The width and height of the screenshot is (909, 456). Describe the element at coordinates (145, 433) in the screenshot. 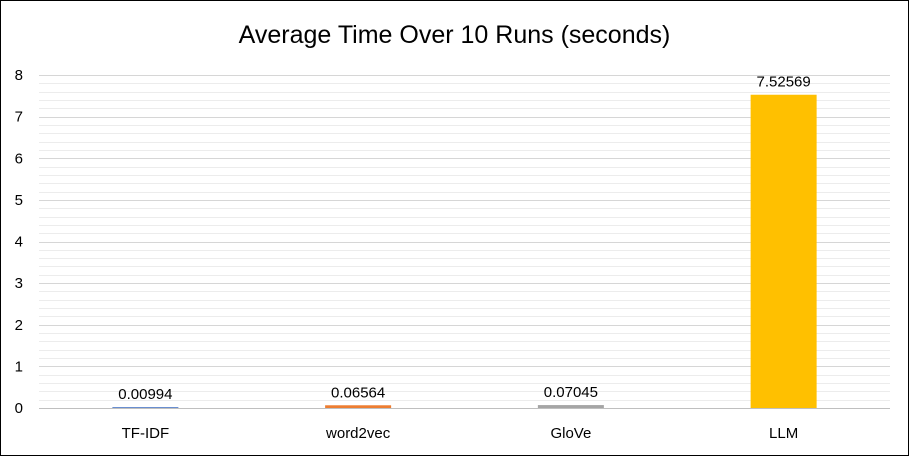

I see `x-tick-label: TF-IDF` at that location.